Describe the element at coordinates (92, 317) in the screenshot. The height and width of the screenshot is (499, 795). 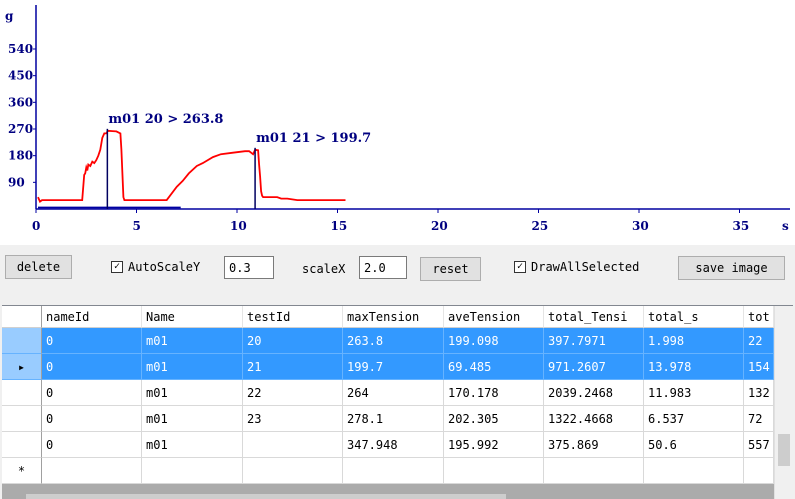
I see `column-header-0: nameId` at that location.